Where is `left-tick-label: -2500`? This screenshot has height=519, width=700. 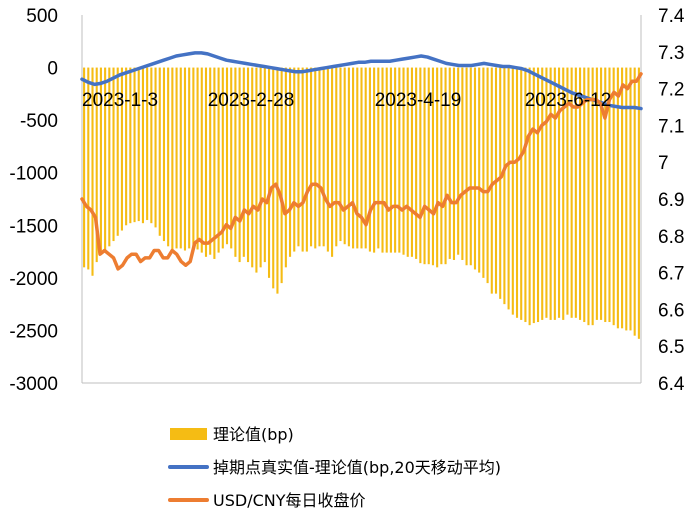
left-tick-label: -2500 is located at coordinates (33, 331).